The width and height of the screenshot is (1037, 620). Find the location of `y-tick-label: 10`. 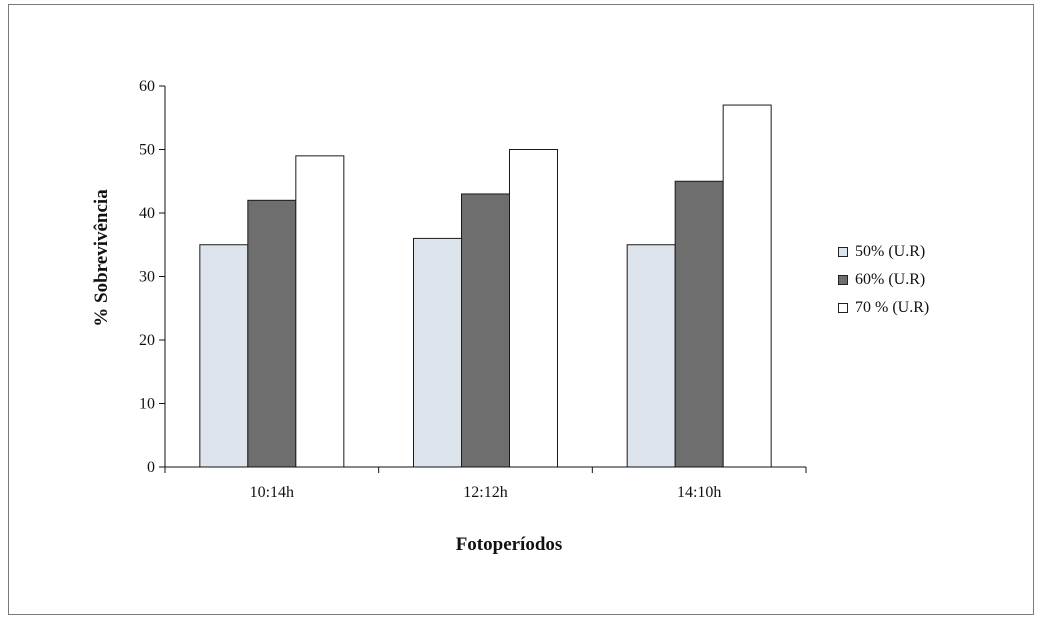

y-tick-label: 10 is located at coordinates (147, 404).